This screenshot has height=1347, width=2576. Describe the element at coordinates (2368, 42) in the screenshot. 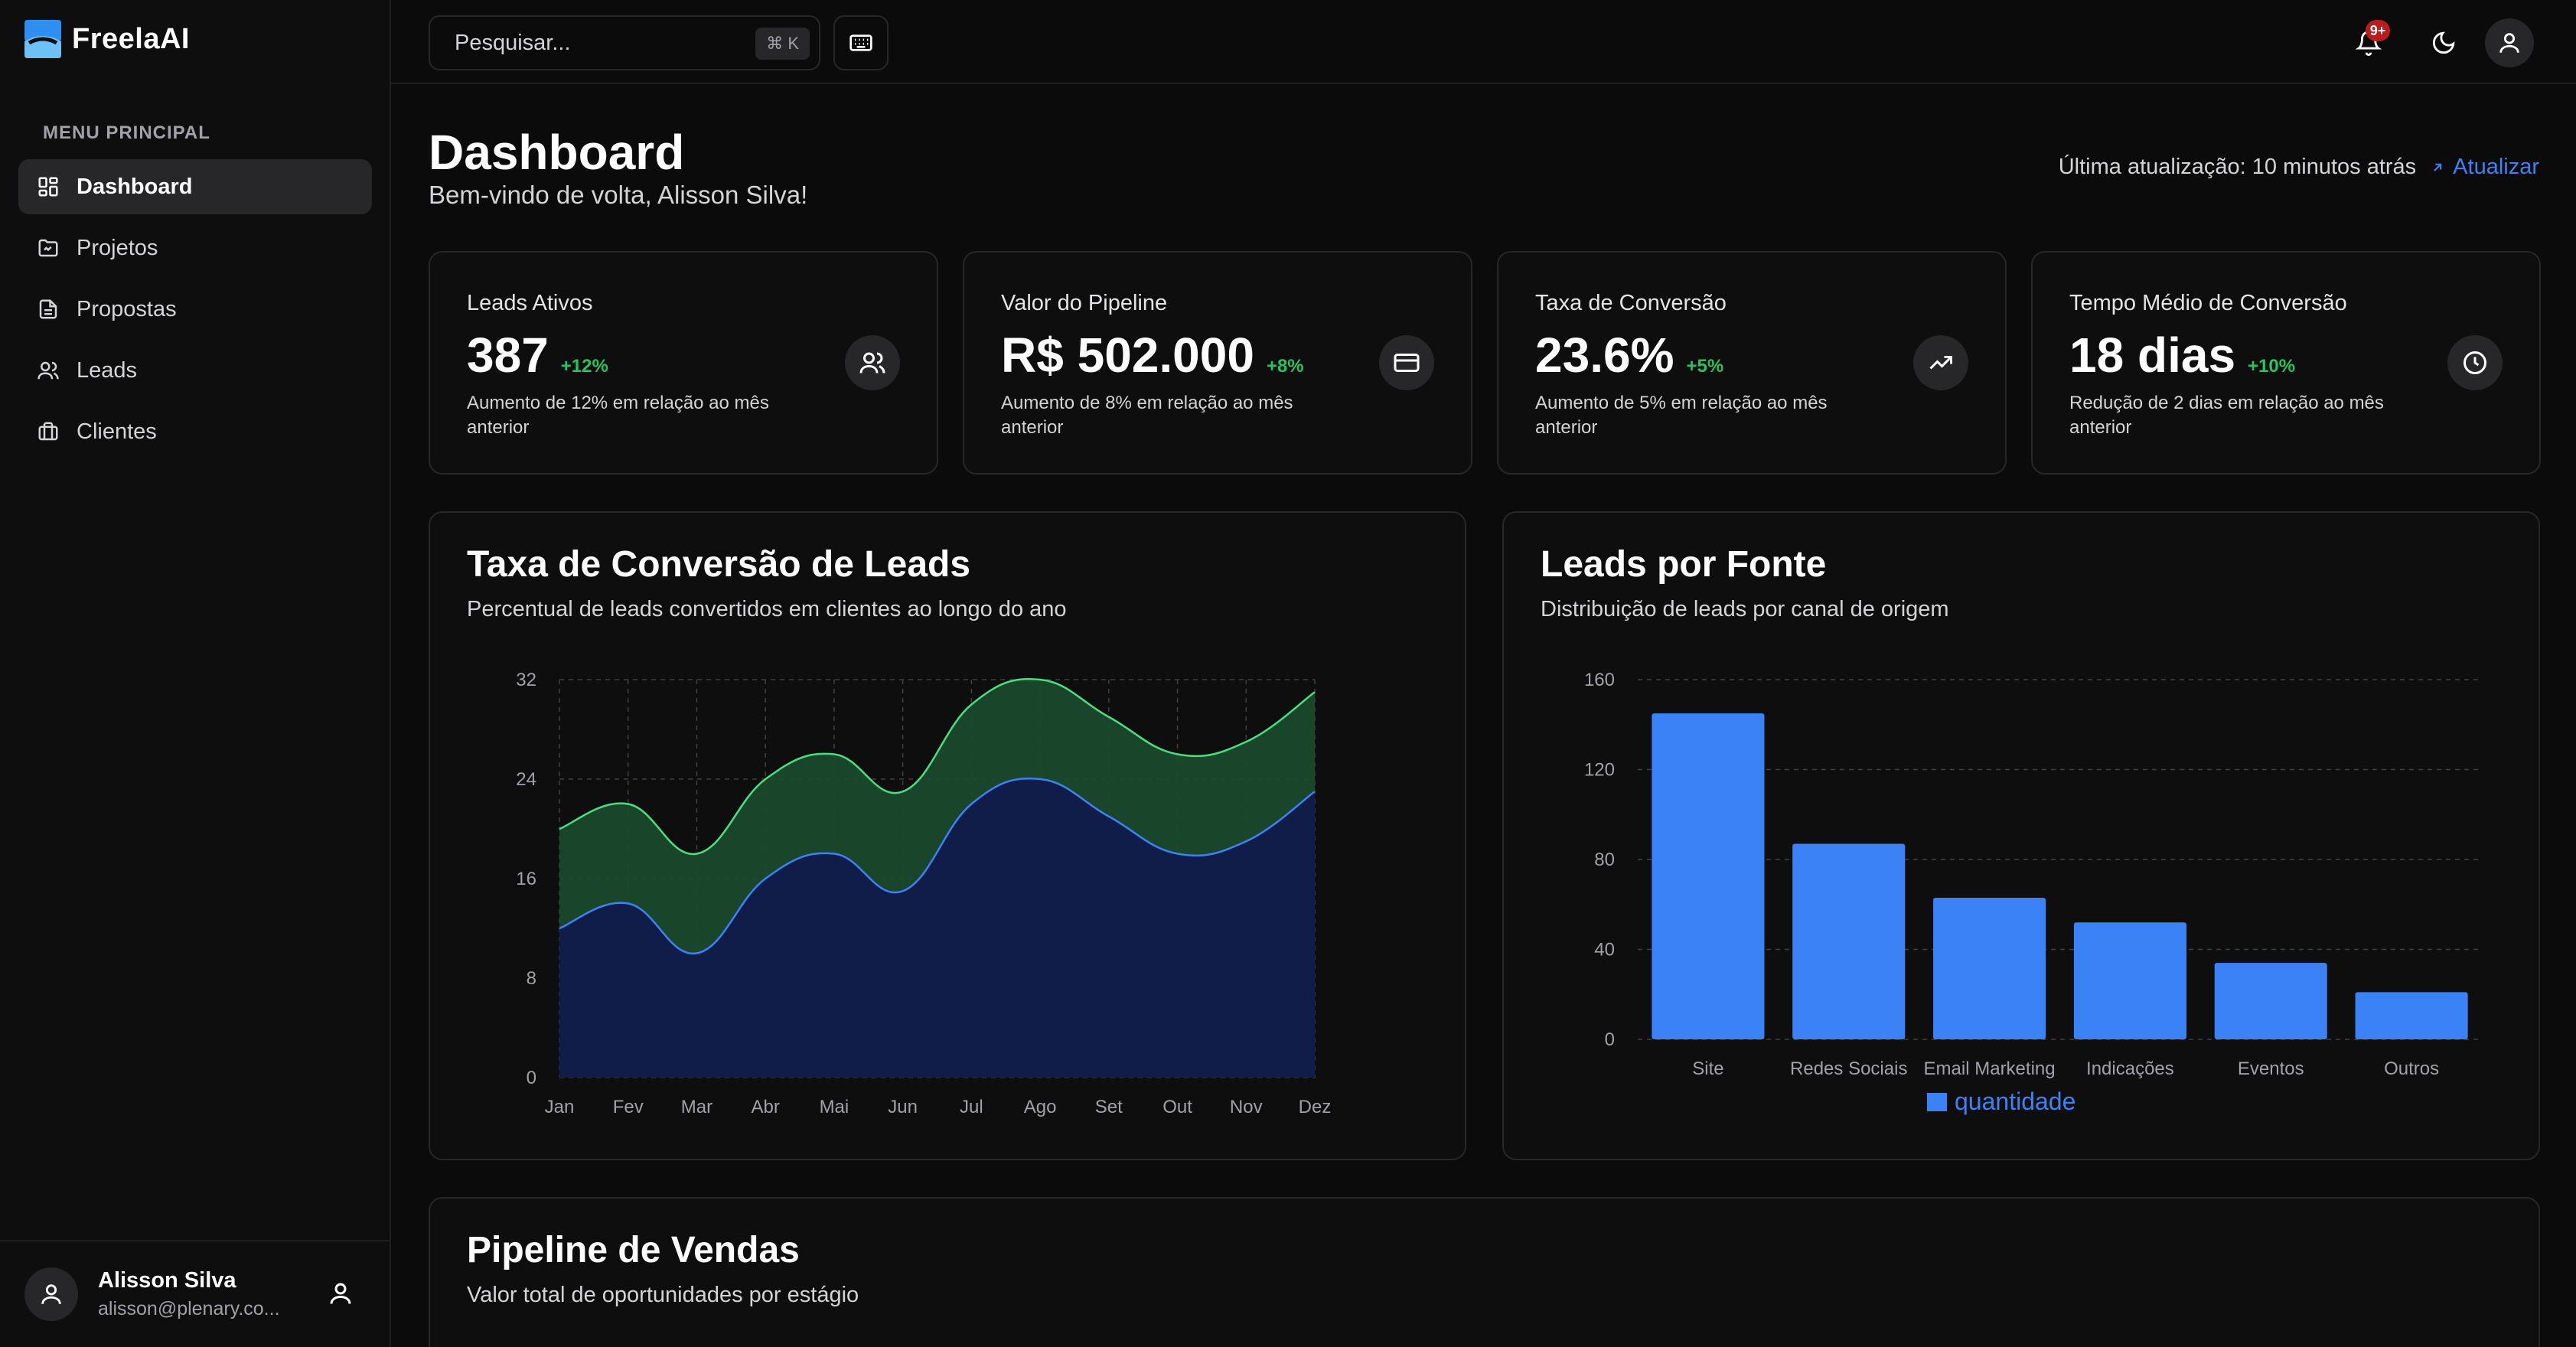

I see `notifications-button: 9+` at that location.